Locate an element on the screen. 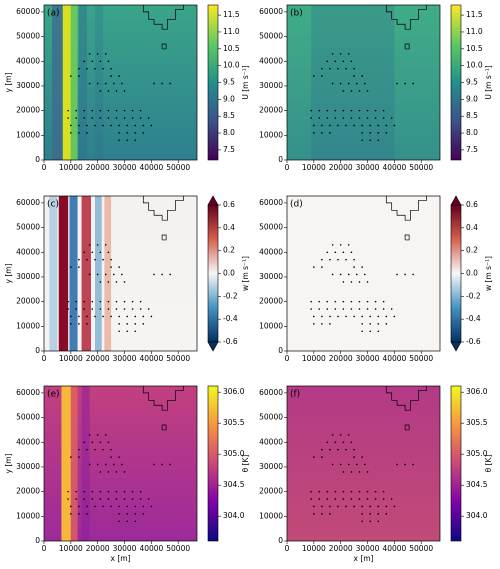 The width and height of the screenshot is (500, 569). colorbar-label: θ [K] is located at coordinates (245, 464).